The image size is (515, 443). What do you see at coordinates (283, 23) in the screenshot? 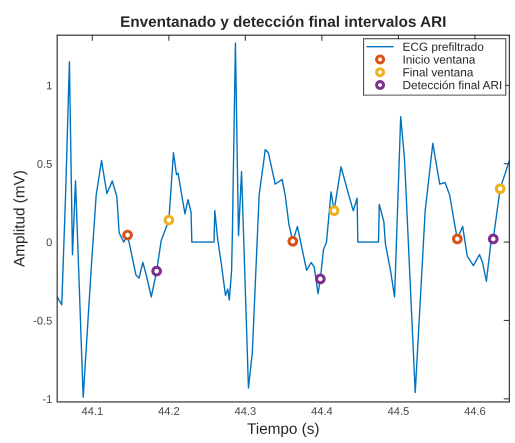
I see `chart-title: Enventanado y detección final intervalos ARI` at bounding box center [283, 23].